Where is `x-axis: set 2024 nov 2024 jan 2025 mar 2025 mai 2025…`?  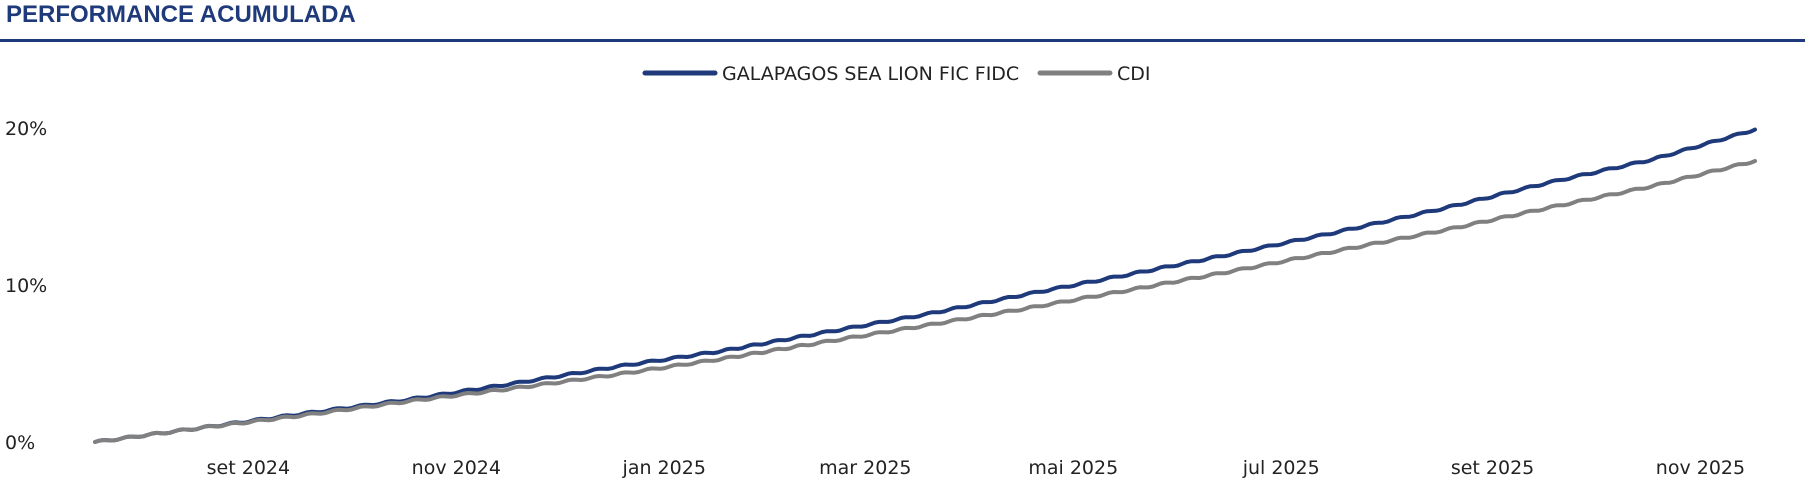 x-axis: set 2024 nov 2024 jan 2025 mar 2025 mai 2025… is located at coordinates (976, 468).